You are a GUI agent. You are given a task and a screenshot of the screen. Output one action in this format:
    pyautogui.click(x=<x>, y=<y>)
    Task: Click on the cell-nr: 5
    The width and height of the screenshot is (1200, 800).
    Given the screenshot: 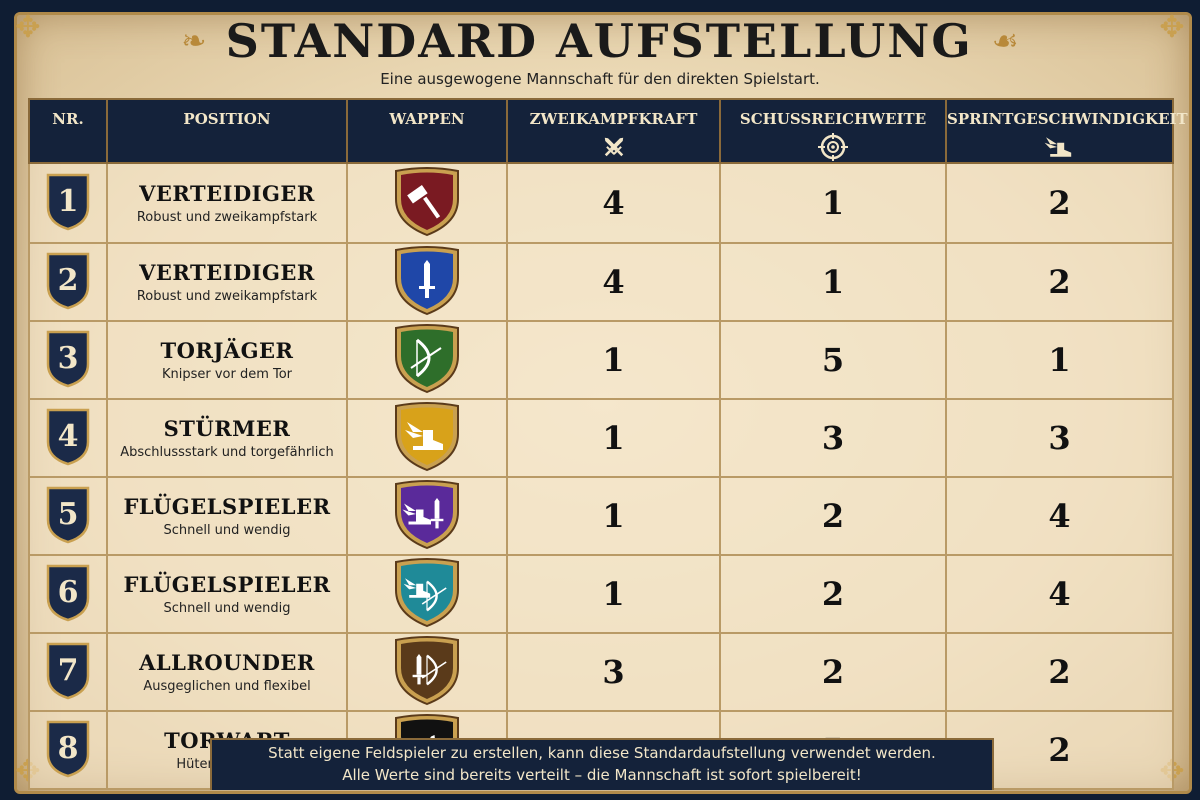 What is the action you would take?
    pyautogui.click(x=68, y=516)
    